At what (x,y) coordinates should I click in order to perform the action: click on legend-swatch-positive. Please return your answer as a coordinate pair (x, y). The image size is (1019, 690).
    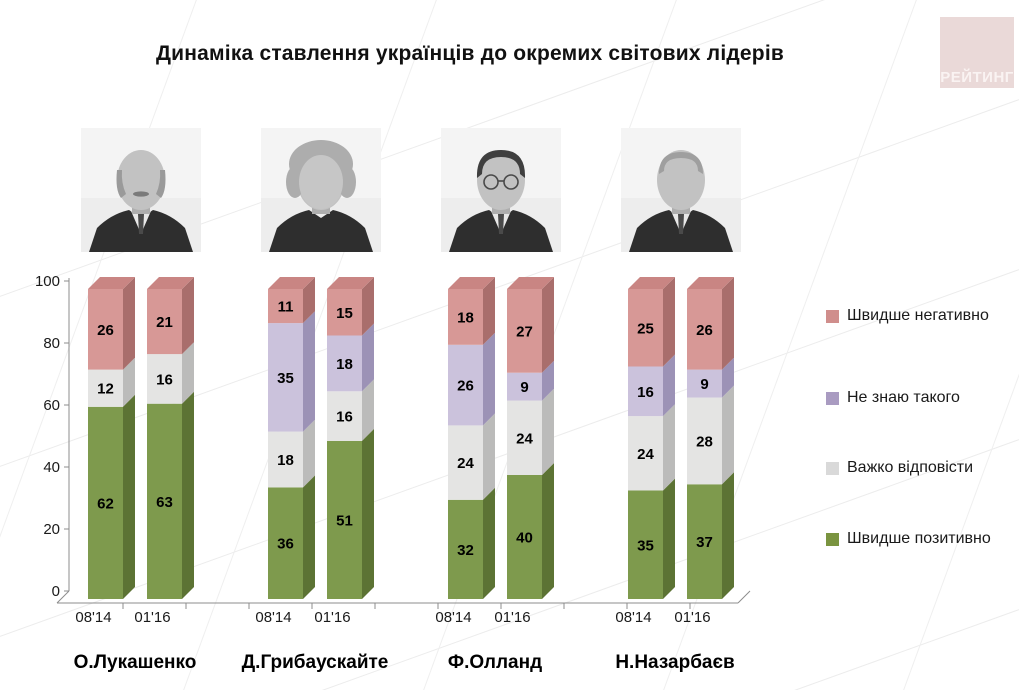
    Looking at the image, I should click on (832, 539).